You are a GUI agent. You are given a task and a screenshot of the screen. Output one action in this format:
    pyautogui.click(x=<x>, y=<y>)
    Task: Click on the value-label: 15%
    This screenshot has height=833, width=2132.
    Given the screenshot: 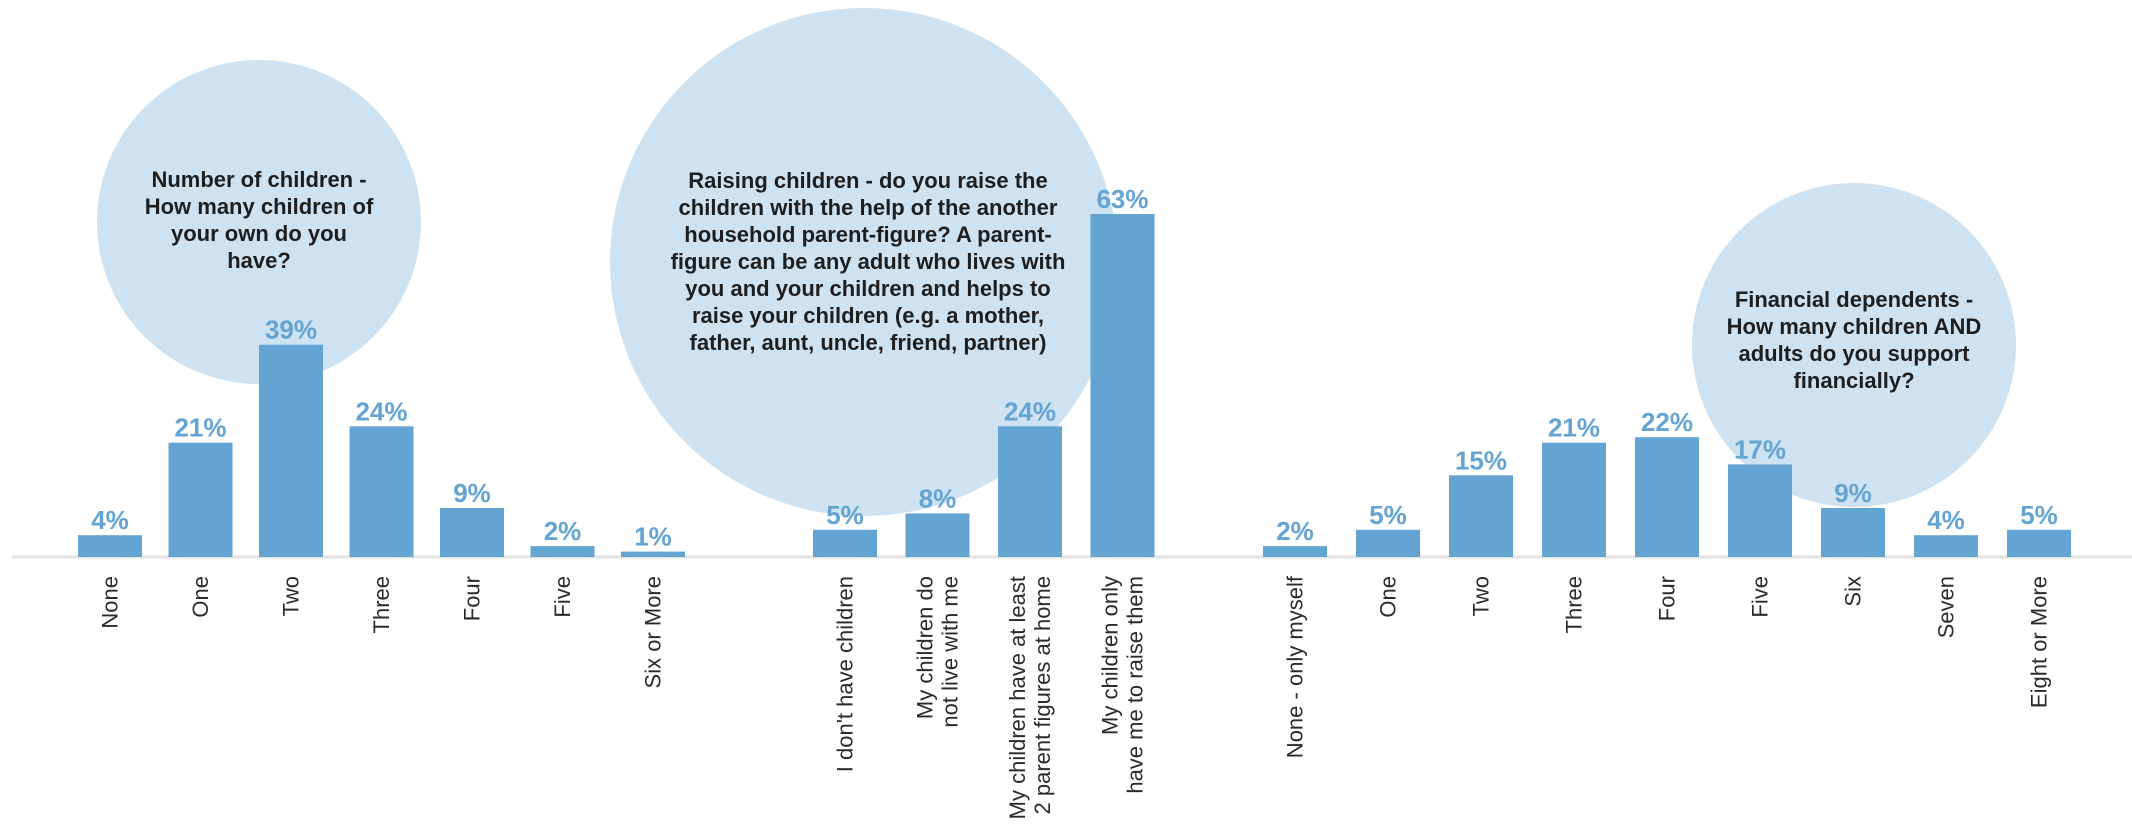 What is the action you would take?
    pyautogui.click(x=1481, y=460)
    